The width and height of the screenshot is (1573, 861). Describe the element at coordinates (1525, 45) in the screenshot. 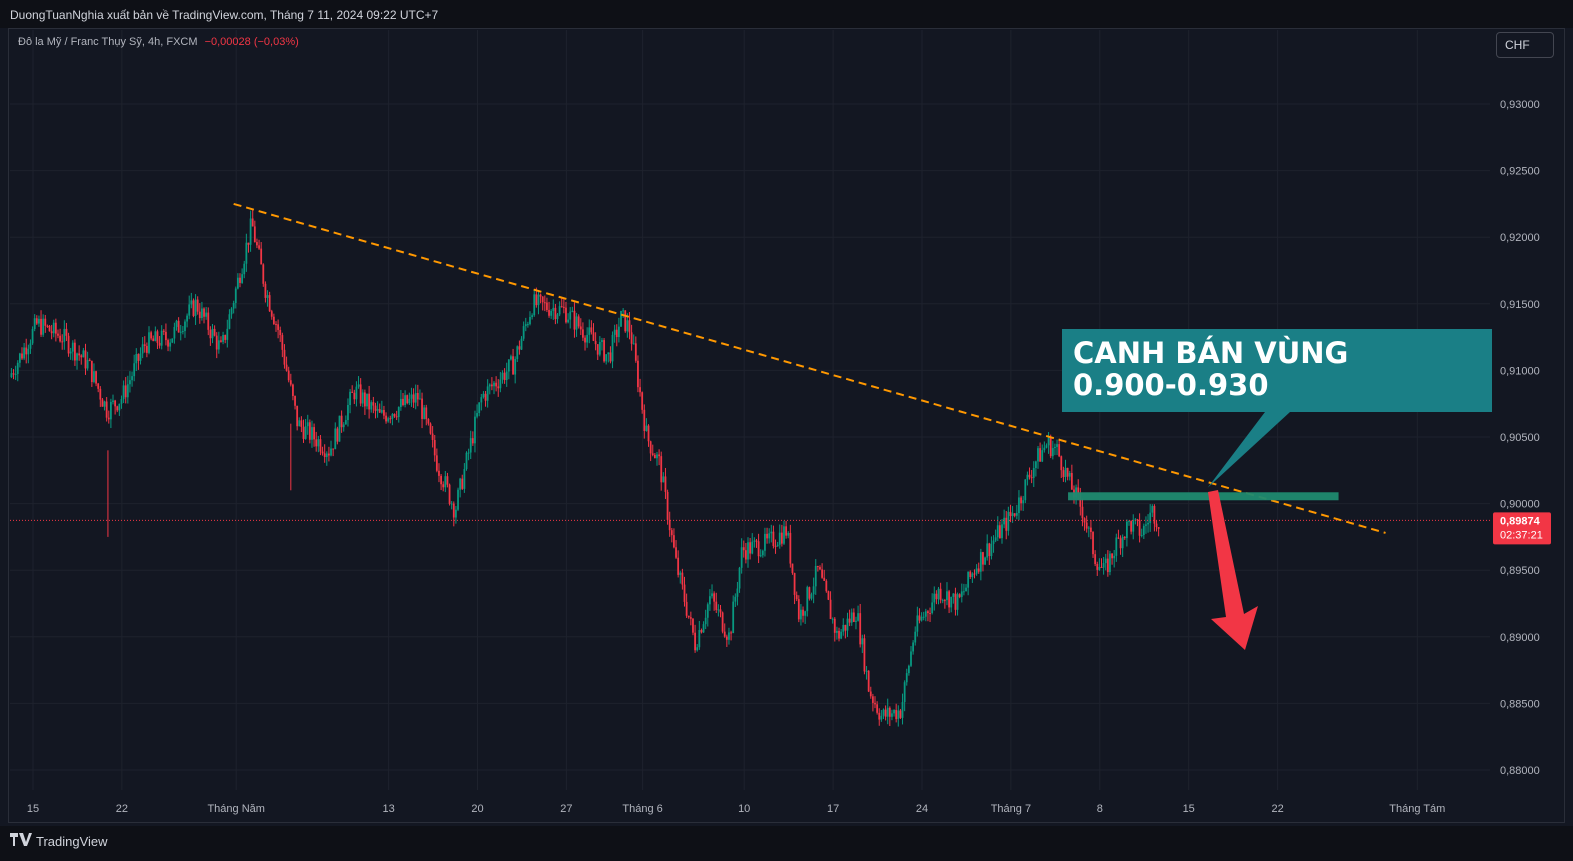

I see `currency-button: CHF` at that location.